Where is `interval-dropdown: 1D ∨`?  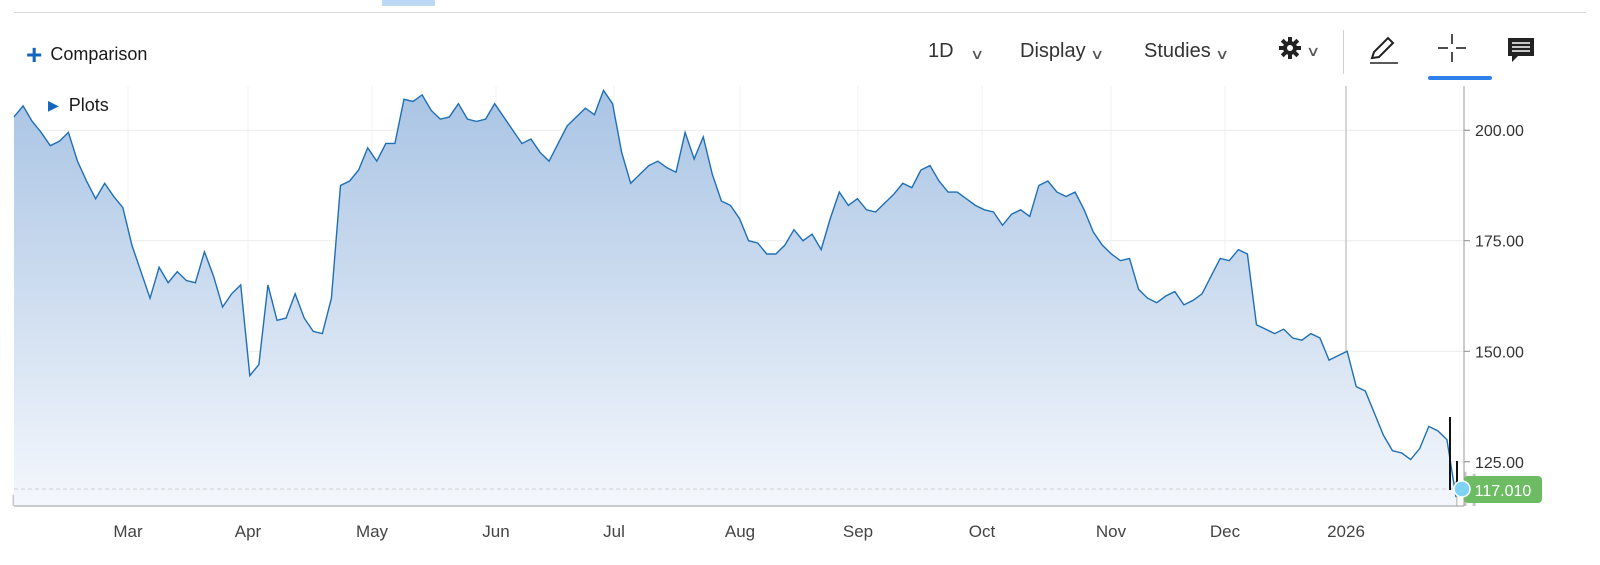 interval-dropdown: 1D ∨ is located at coordinates (956, 51).